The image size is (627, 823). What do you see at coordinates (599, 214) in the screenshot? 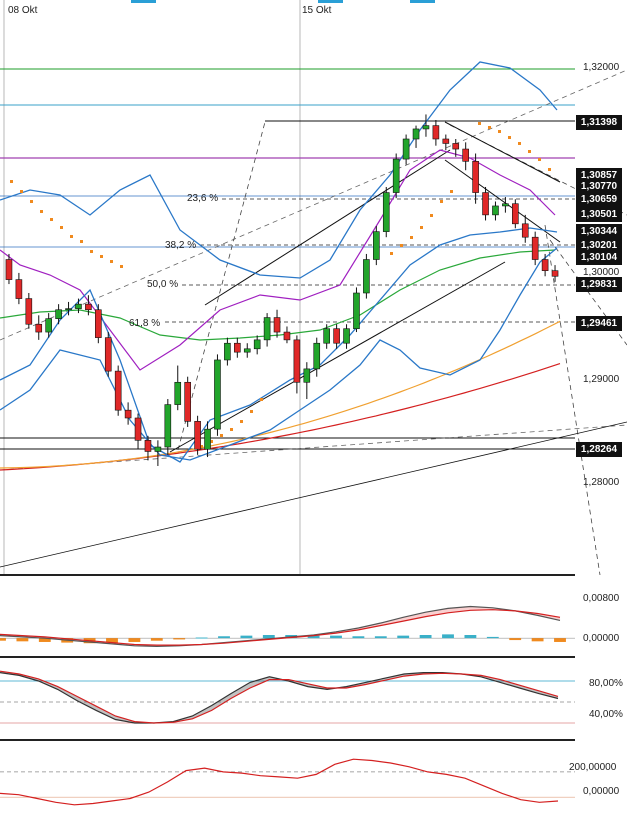
I see `price-tag-5: 1,30501` at bounding box center [599, 214].